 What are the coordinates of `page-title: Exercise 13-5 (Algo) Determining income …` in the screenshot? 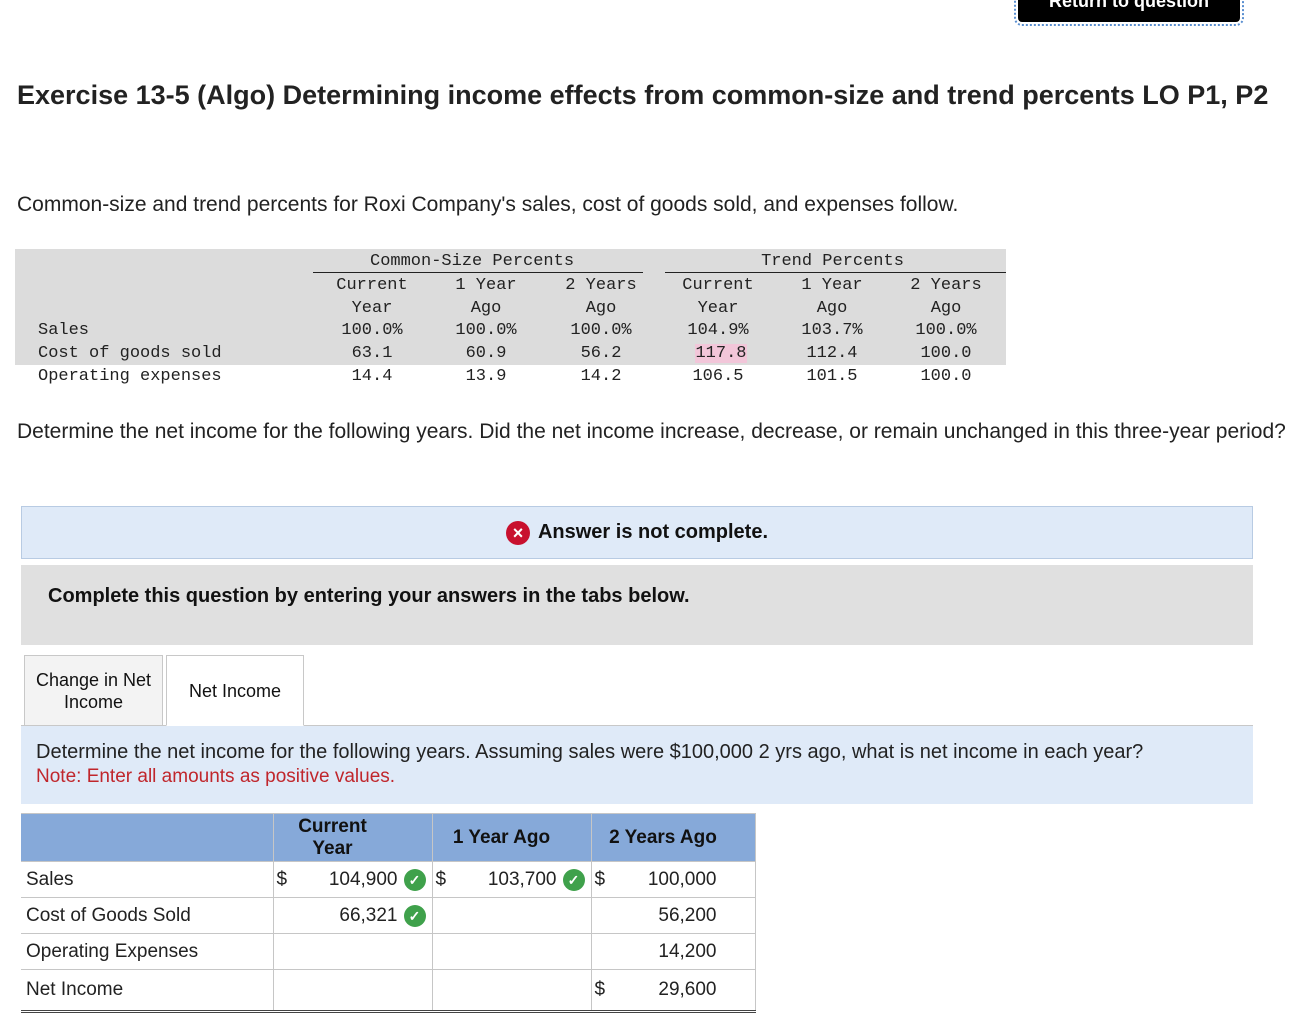 It's located at (643, 95).